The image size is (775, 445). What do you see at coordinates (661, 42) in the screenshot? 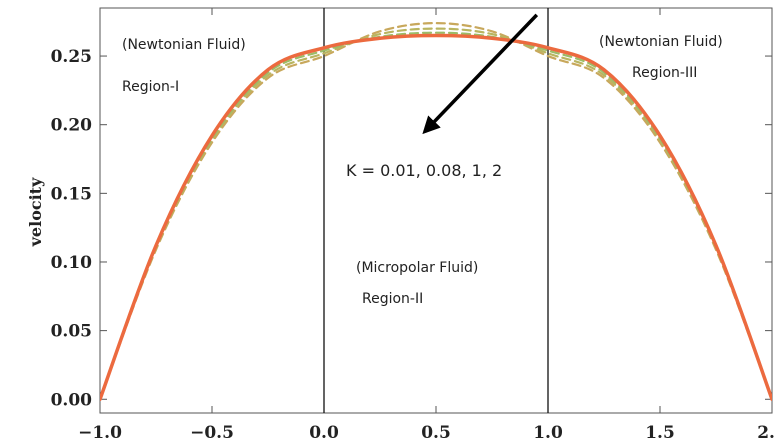
I see `region3-fluid-label: (Newtonian Fluid)` at bounding box center [661, 42].